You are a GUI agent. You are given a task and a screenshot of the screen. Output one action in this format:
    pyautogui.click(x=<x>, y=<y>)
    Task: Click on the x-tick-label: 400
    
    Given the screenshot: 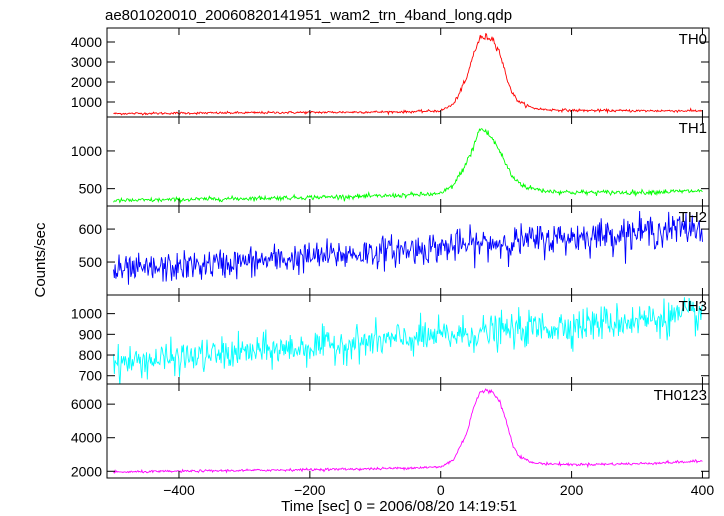 What is the action you would take?
    pyautogui.click(x=703, y=490)
    